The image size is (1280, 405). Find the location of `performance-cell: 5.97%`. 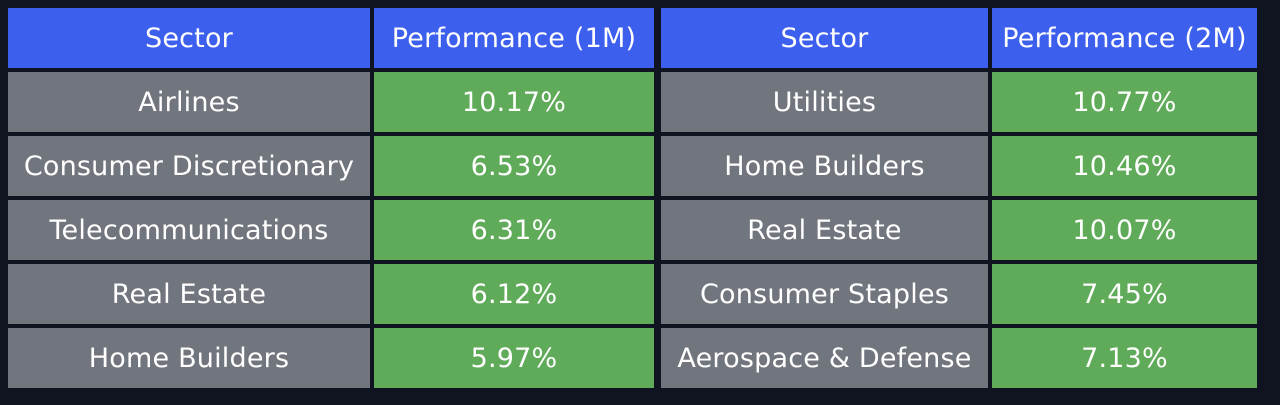

performance-cell: 5.97% is located at coordinates (514, 358).